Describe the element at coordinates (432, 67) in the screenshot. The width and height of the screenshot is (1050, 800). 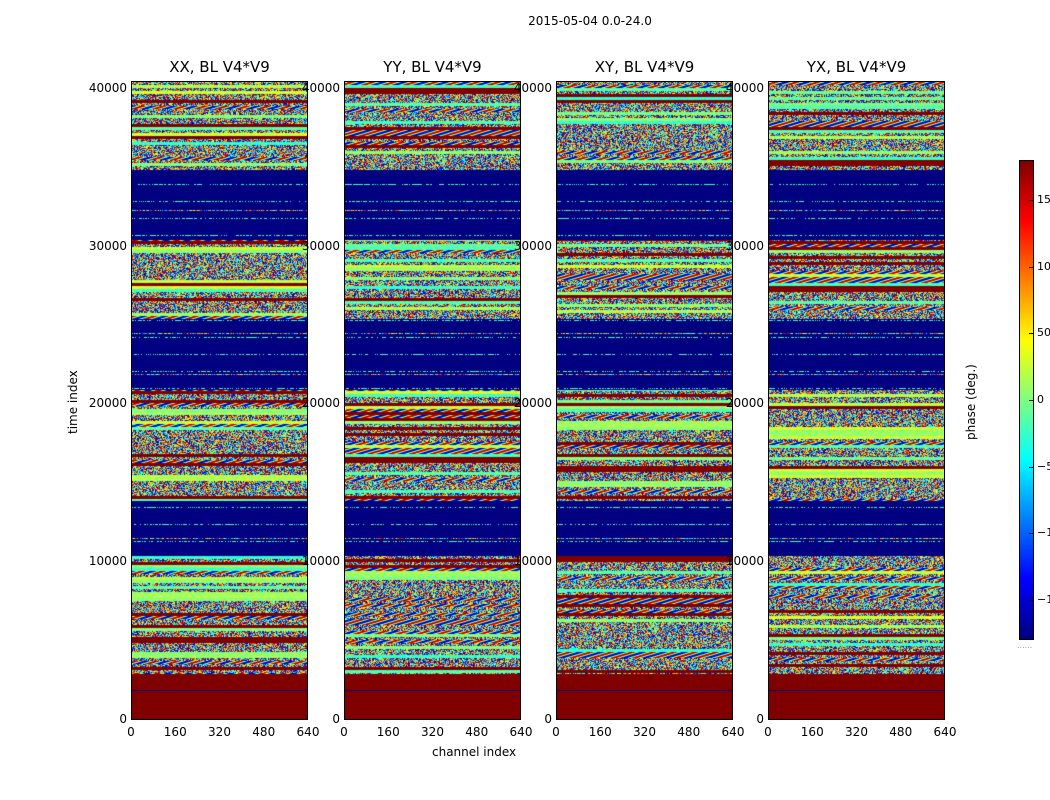
I see `panel-title-yy: YY, BL V4*V9` at that location.